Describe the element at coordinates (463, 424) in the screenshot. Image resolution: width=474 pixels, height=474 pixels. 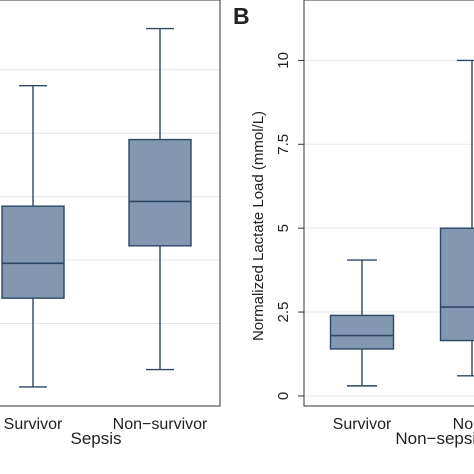
I see `panel-b-non-tick-label: Non−` at that location.